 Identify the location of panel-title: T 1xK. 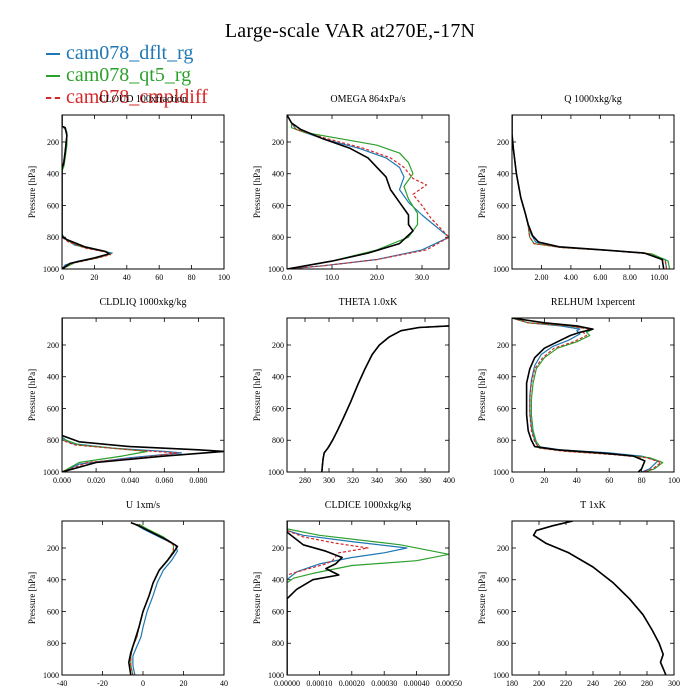
(593, 505).